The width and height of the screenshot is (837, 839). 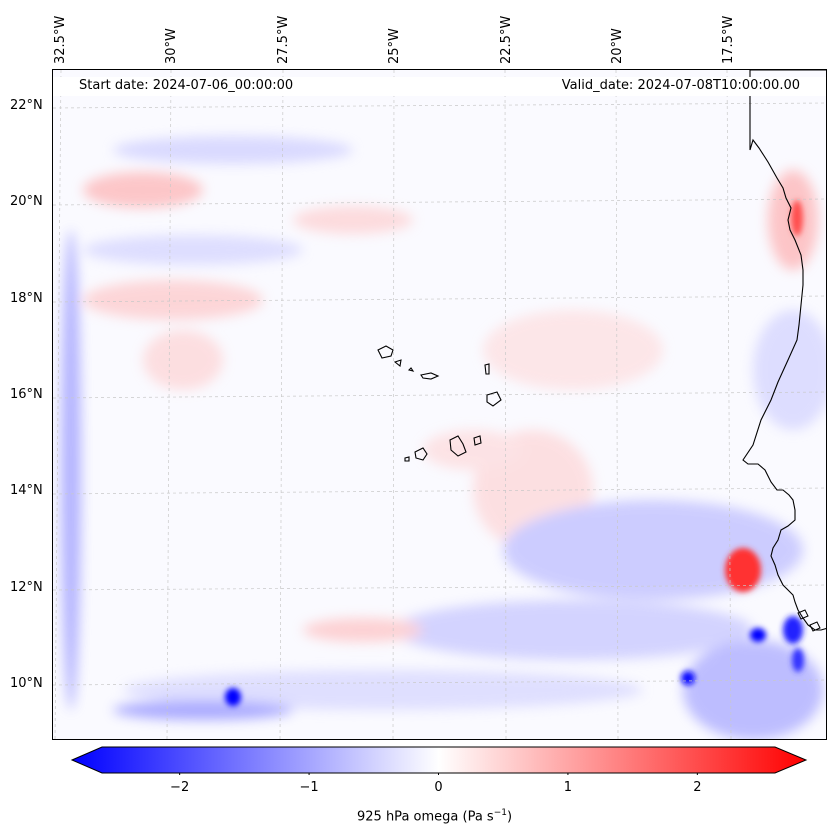 I want to click on lon-label: 32.5°W, so click(x=60, y=39).